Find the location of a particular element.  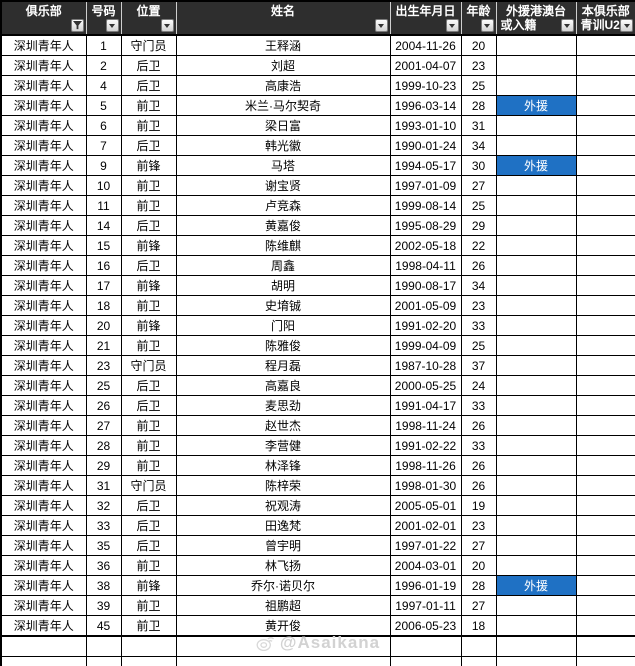

cell-number: 26 is located at coordinates (103, 405).